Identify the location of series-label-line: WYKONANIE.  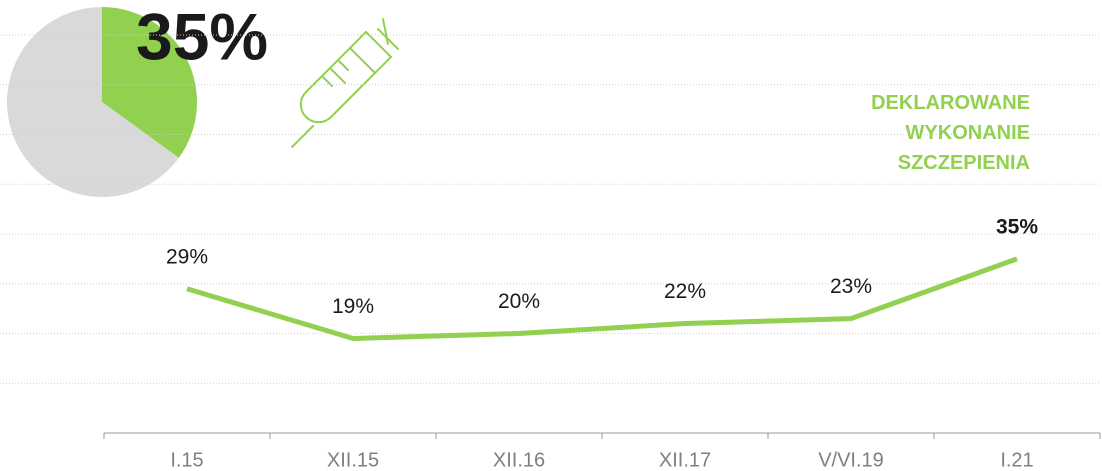
(968, 133).